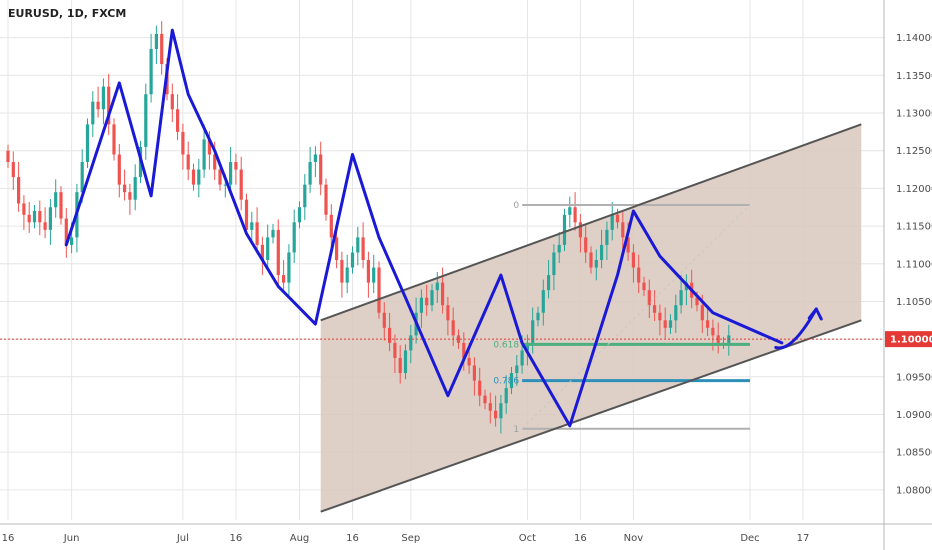  I want to click on x-tick-label: 17, so click(803, 538).